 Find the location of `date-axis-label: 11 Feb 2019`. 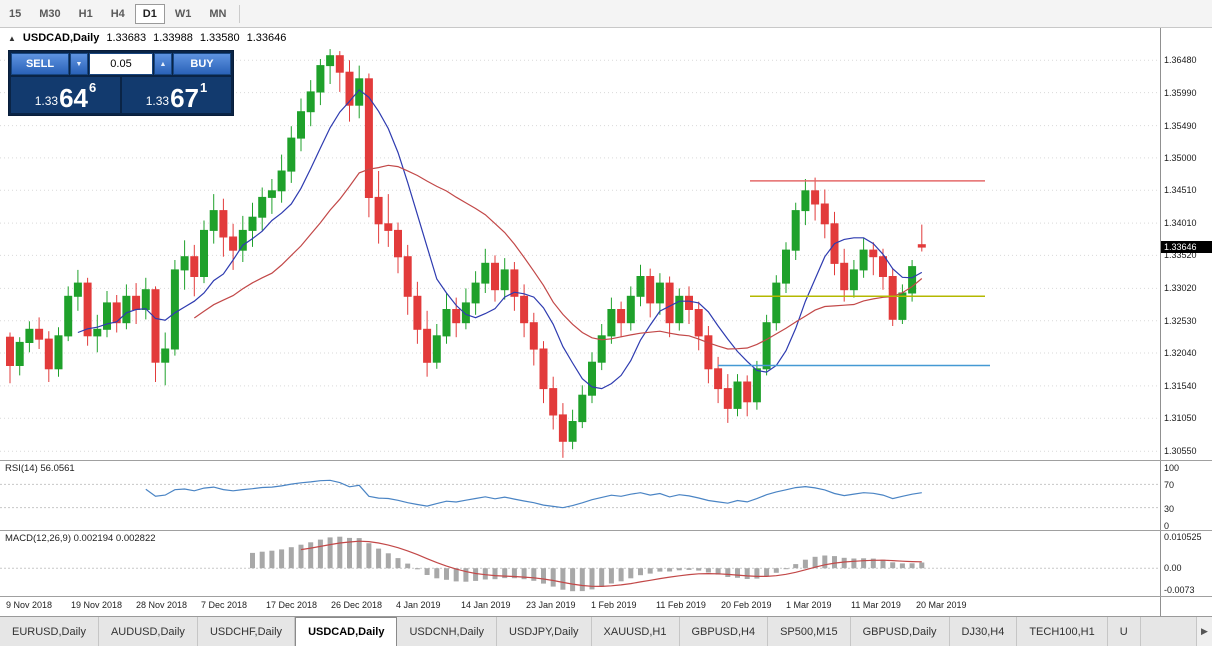

date-axis-label: 11 Feb 2019 is located at coordinates (681, 605).